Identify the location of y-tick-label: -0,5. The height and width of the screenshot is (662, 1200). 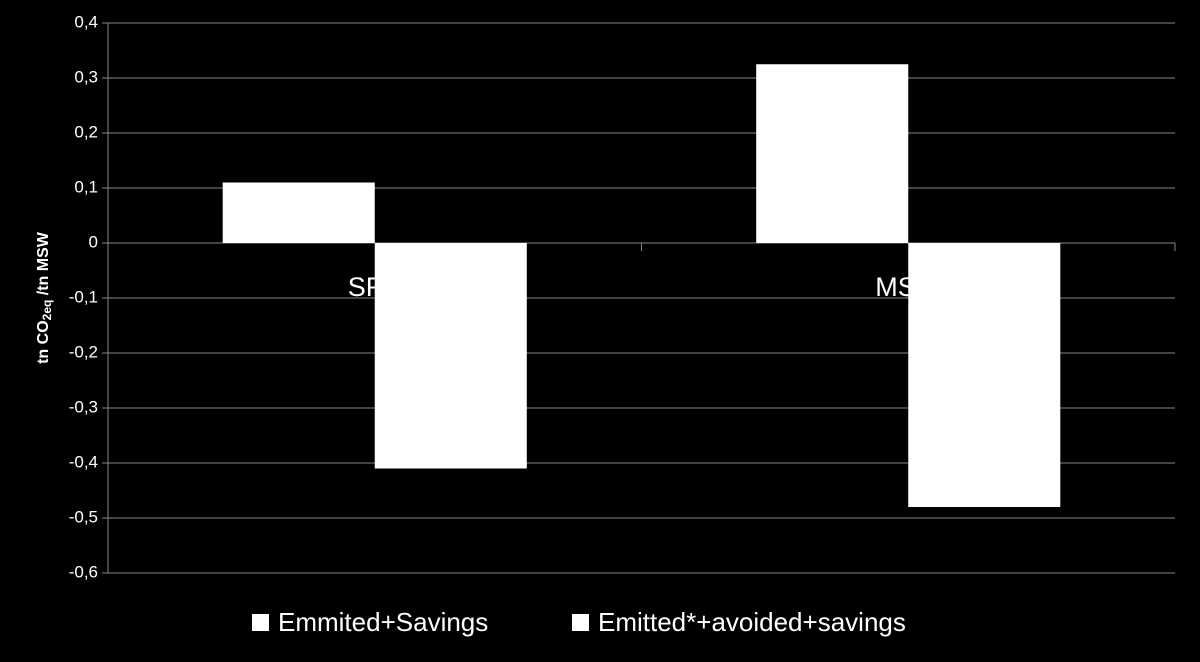
(83, 516).